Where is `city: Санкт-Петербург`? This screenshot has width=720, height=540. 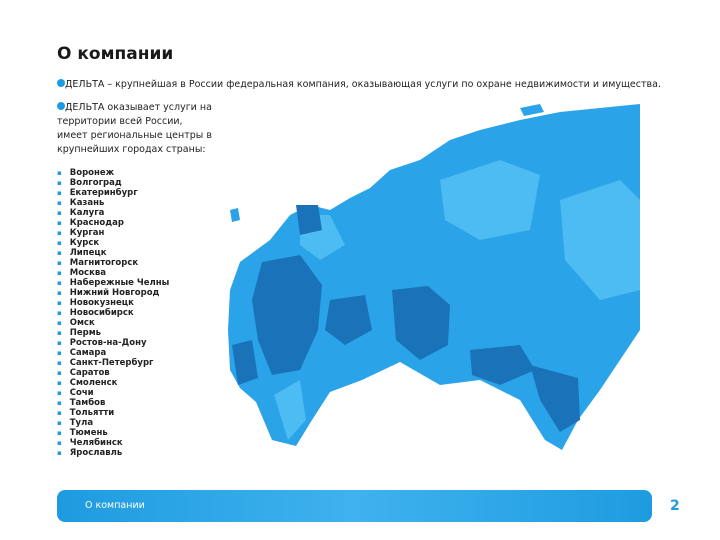
city: Санкт-Петербург is located at coordinates (113, 363).